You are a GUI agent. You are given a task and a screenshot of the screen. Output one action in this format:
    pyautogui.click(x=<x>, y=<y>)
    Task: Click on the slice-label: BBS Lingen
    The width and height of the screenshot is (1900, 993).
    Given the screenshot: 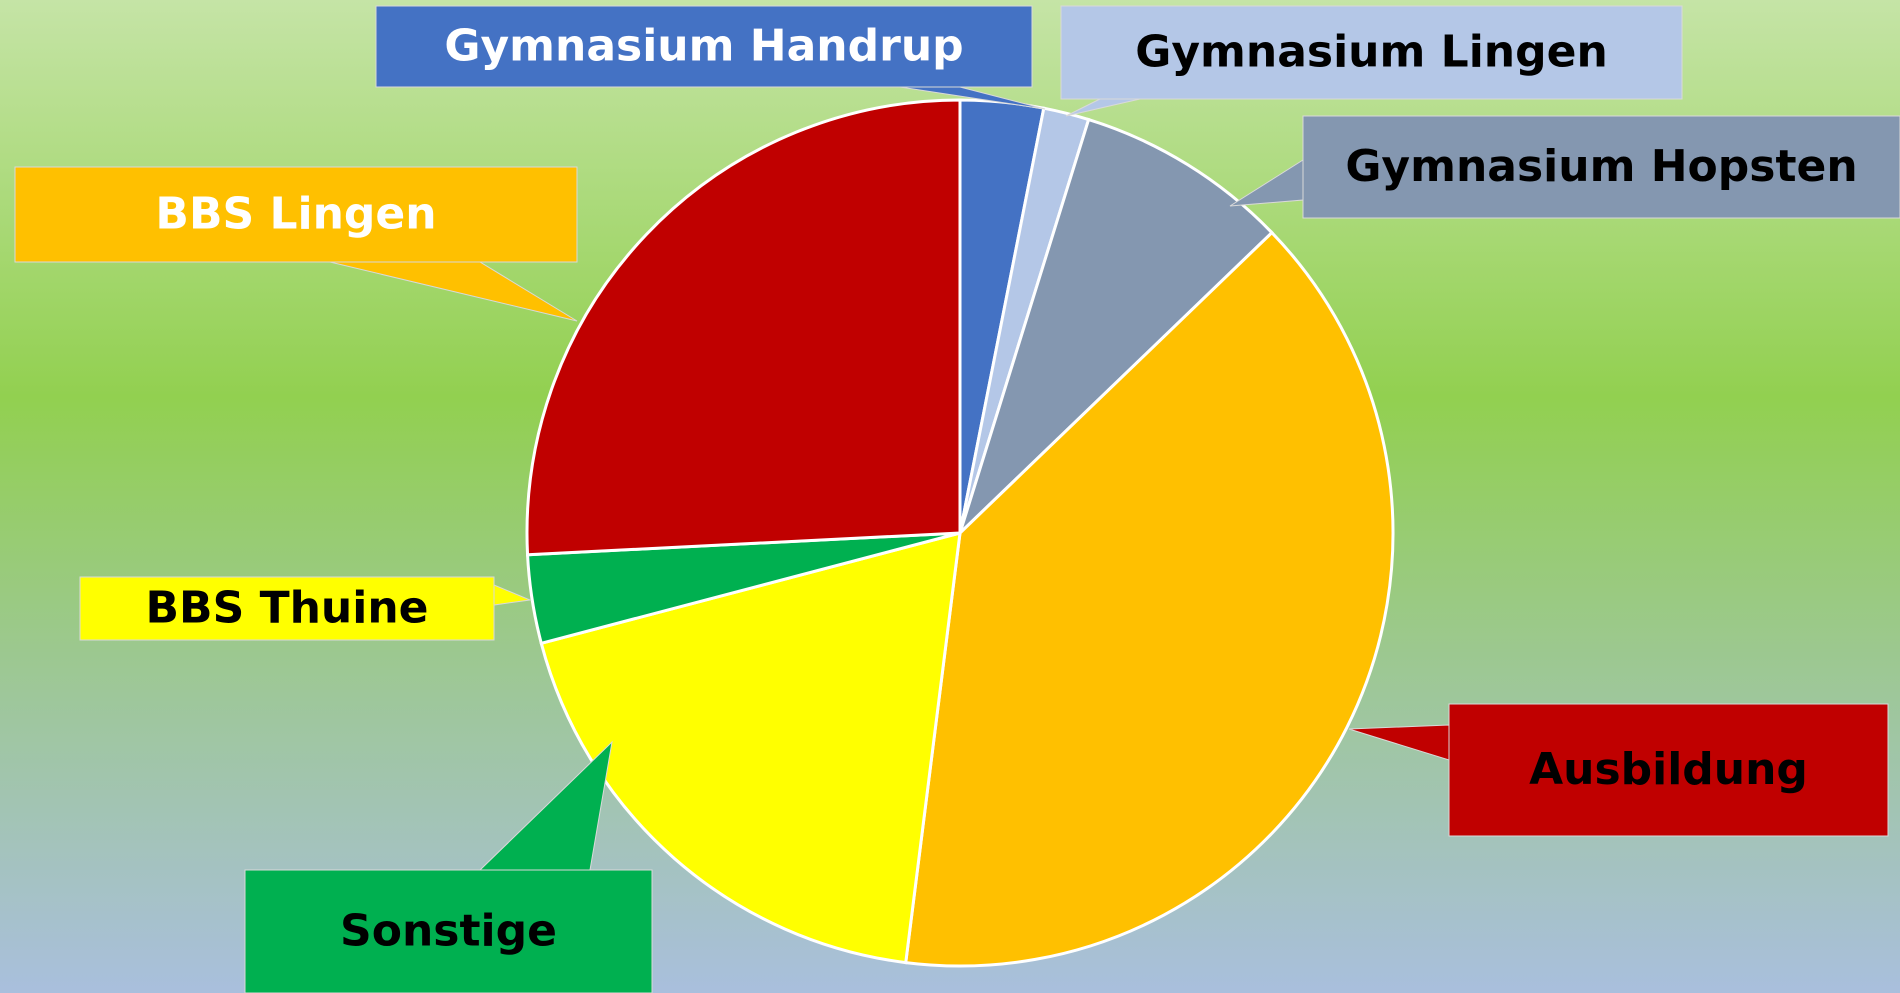 What is the action you would take?
    pyautogui.click(x=295, y=214)
    